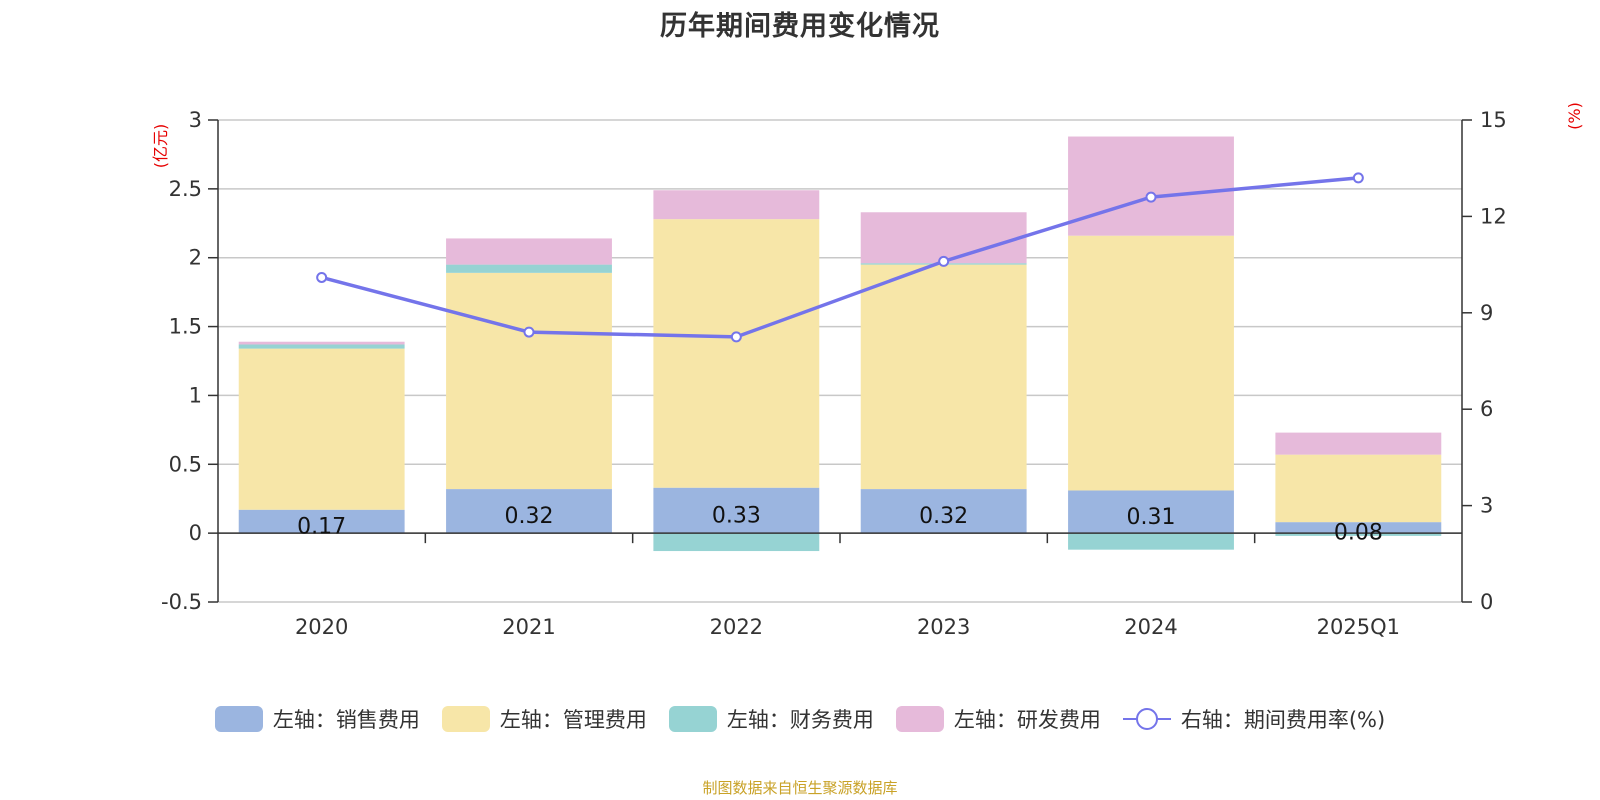  What do you see at coordinates (185, 327) in the screenshot?
I see `left-axis-tick-label: 1.5` at bounding box center [185, 327].